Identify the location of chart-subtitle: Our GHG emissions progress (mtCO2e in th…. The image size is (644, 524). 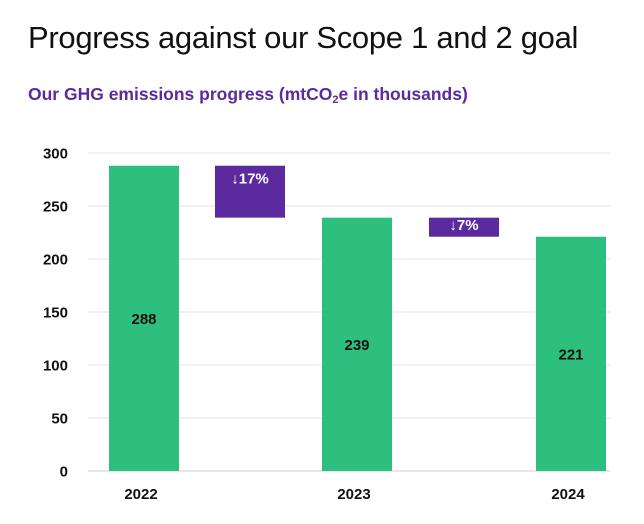
(248, 95).